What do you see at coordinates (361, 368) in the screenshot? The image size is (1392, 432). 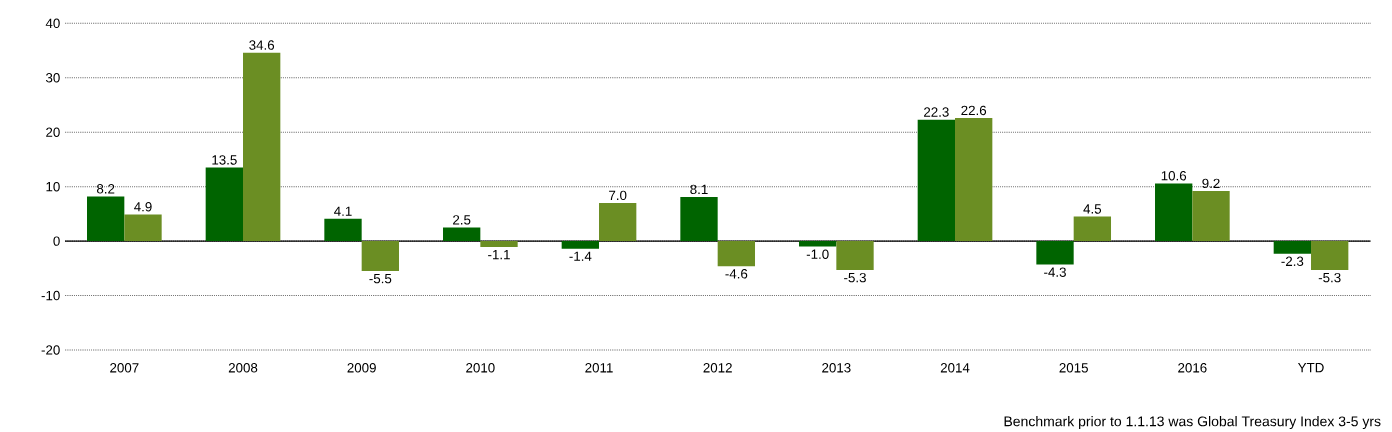 I see `x-tick-label: 2009` at bounding box center [361, 368].